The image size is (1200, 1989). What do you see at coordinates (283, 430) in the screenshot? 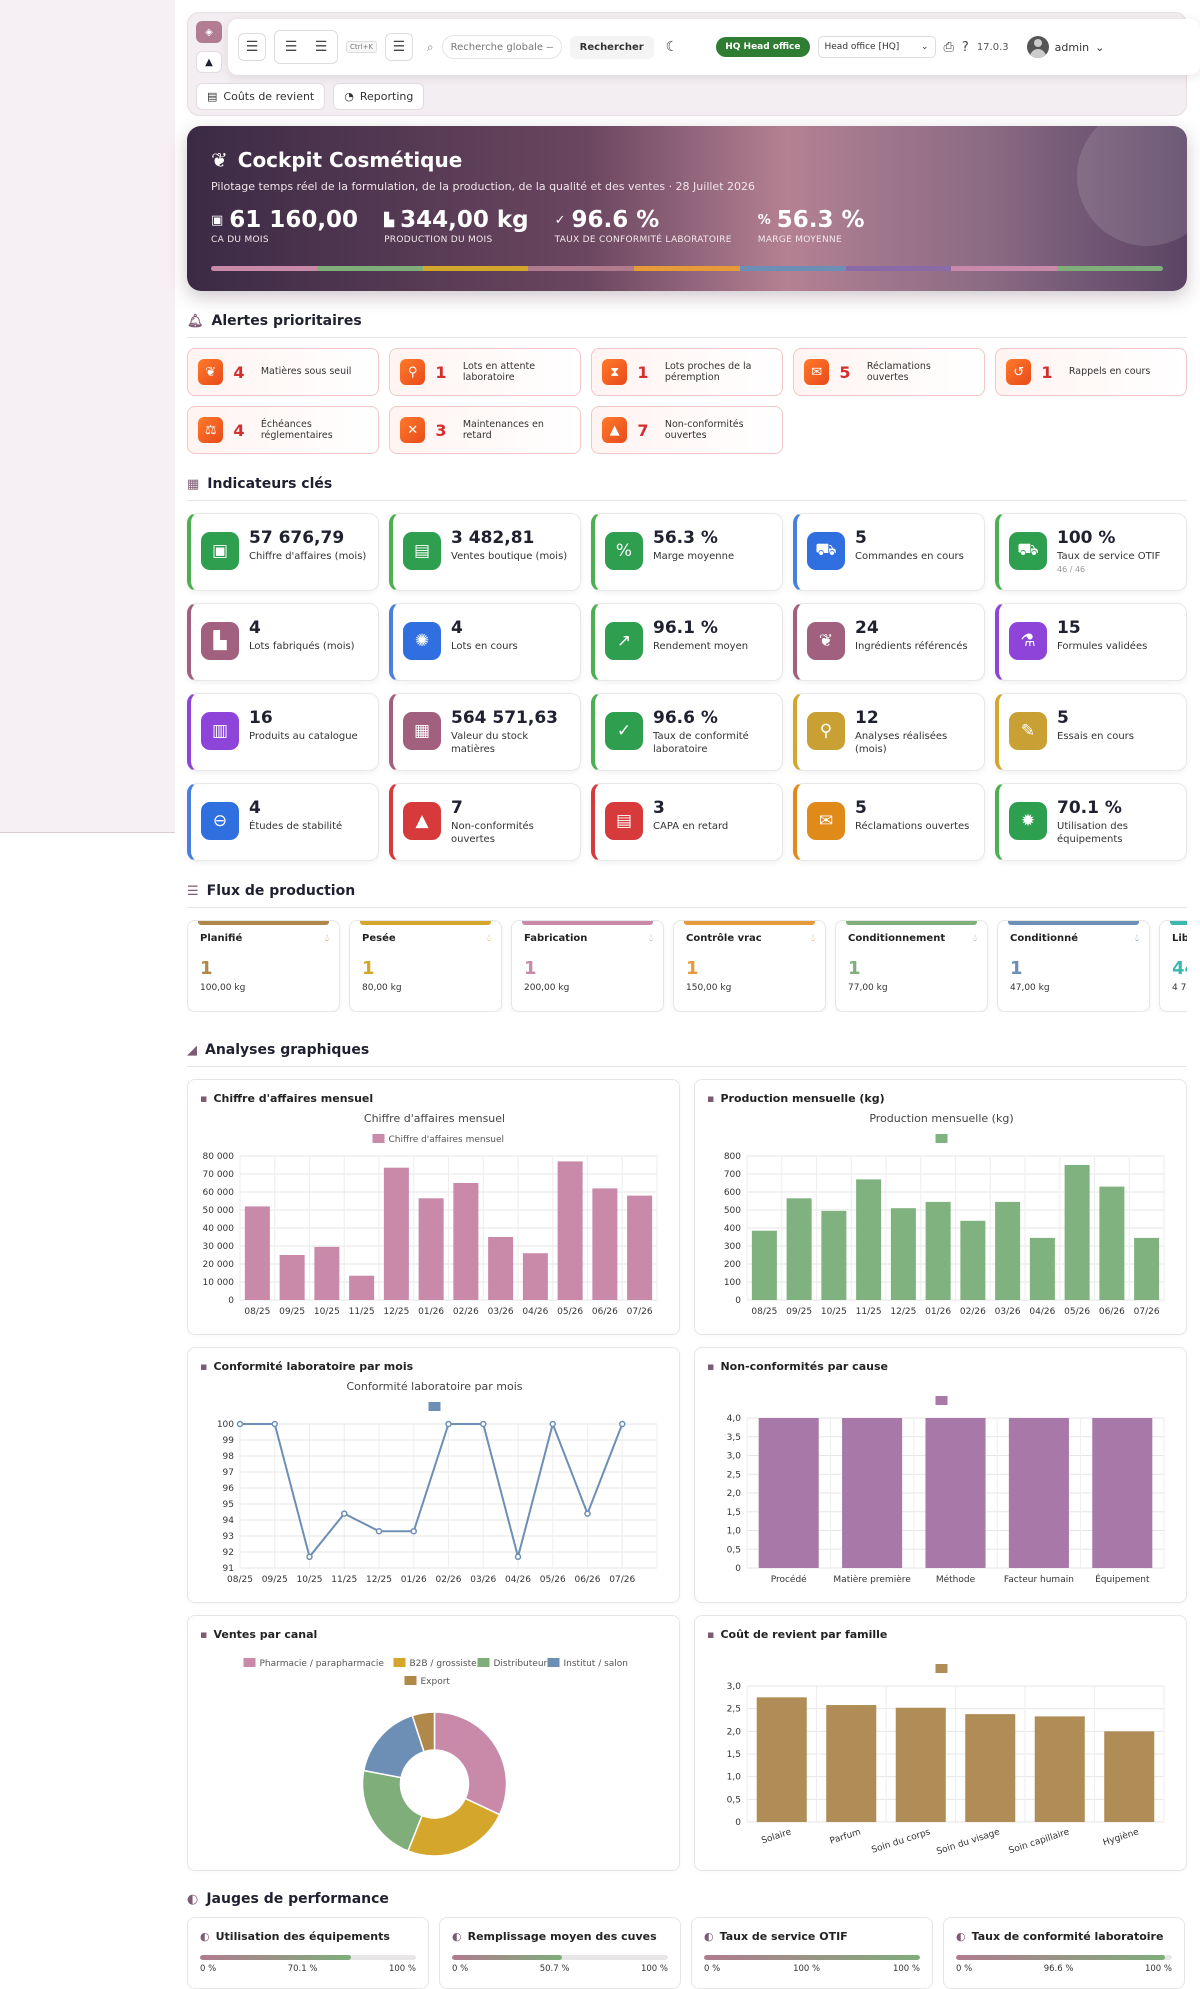
I see `alert-card: ⚖ 4 Échéances réglementaires` at bounding box center [283, 430].